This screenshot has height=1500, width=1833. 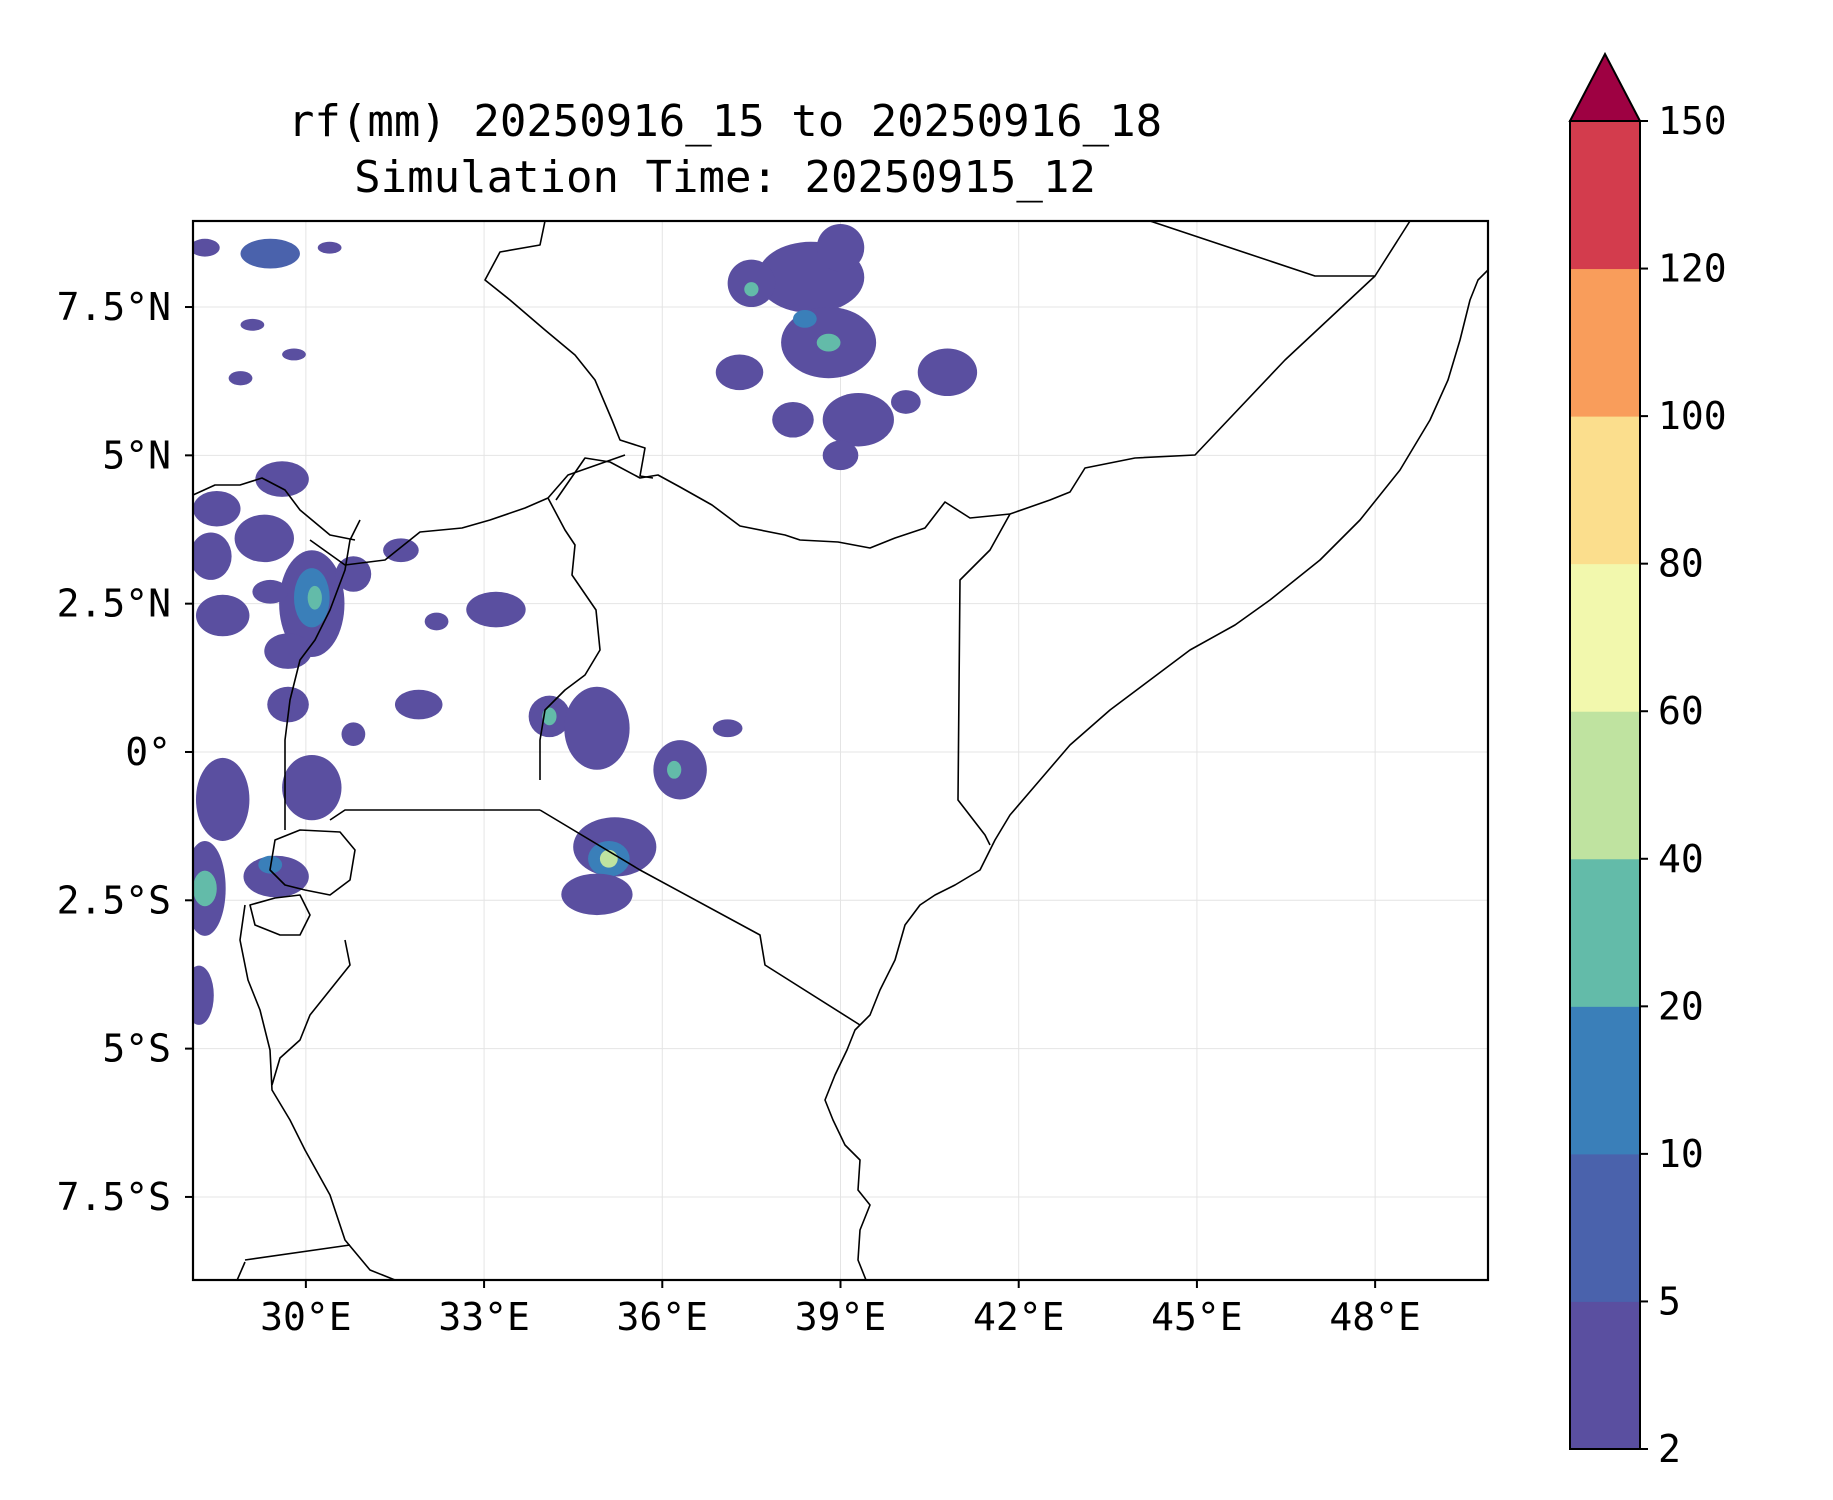 I want to click on y-tick-label: 5°N, so click(x=136, y=455).